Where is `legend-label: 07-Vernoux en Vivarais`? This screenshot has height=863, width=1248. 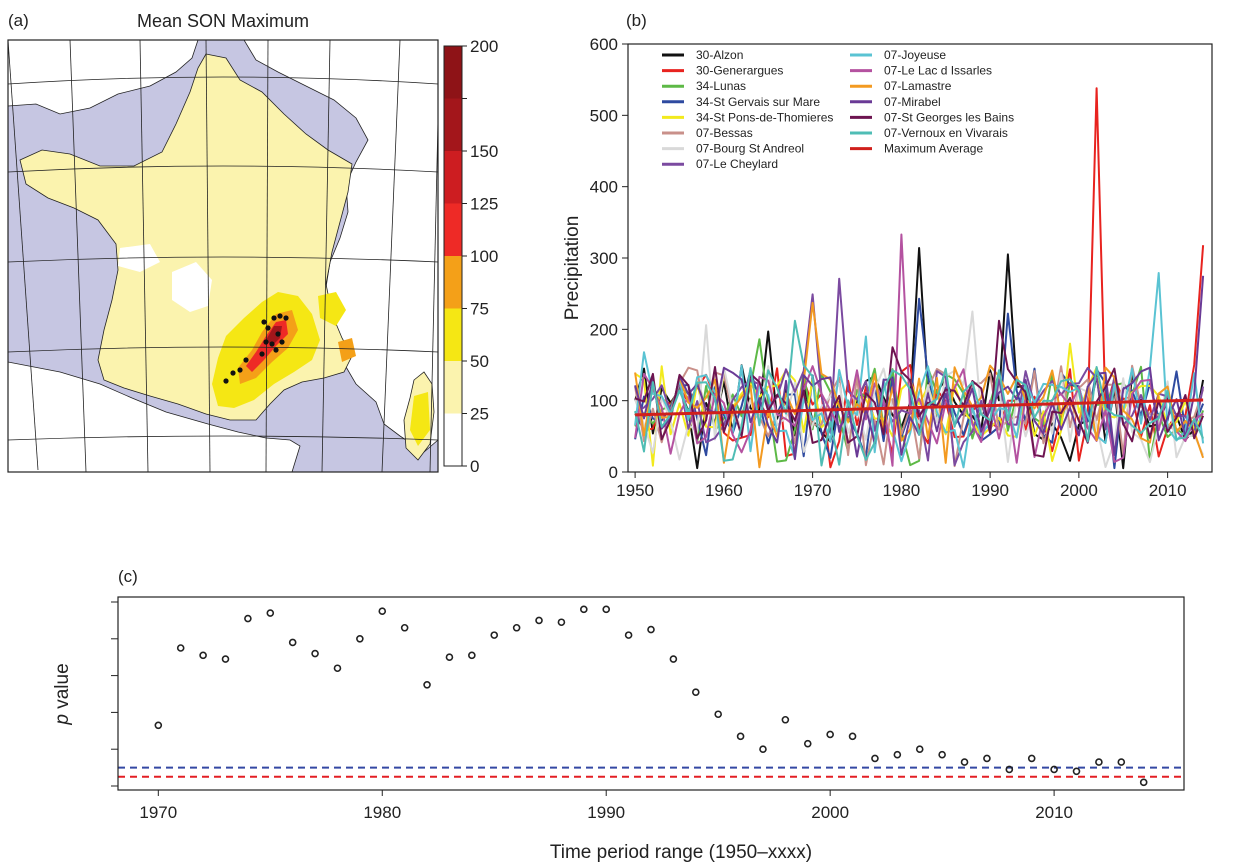 legend-label: 07-Vernoux en Vivarais is located at coordinates (946, 133).